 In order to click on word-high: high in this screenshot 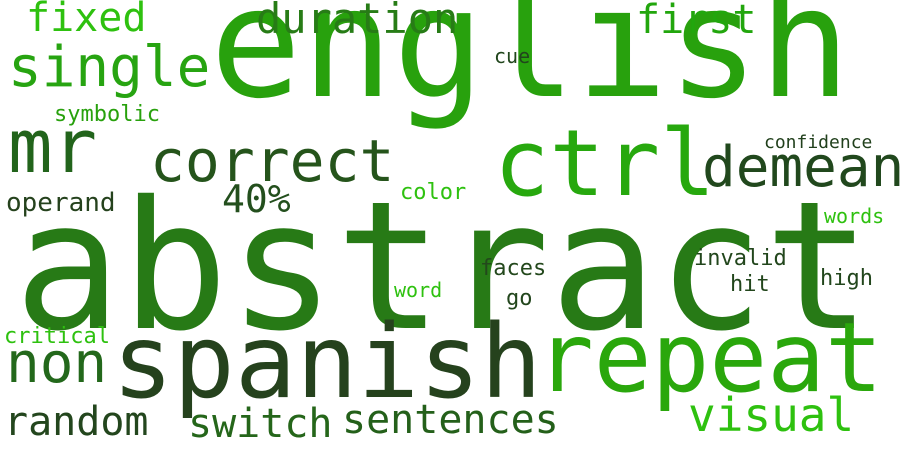, I will do `click(846, 278)`.